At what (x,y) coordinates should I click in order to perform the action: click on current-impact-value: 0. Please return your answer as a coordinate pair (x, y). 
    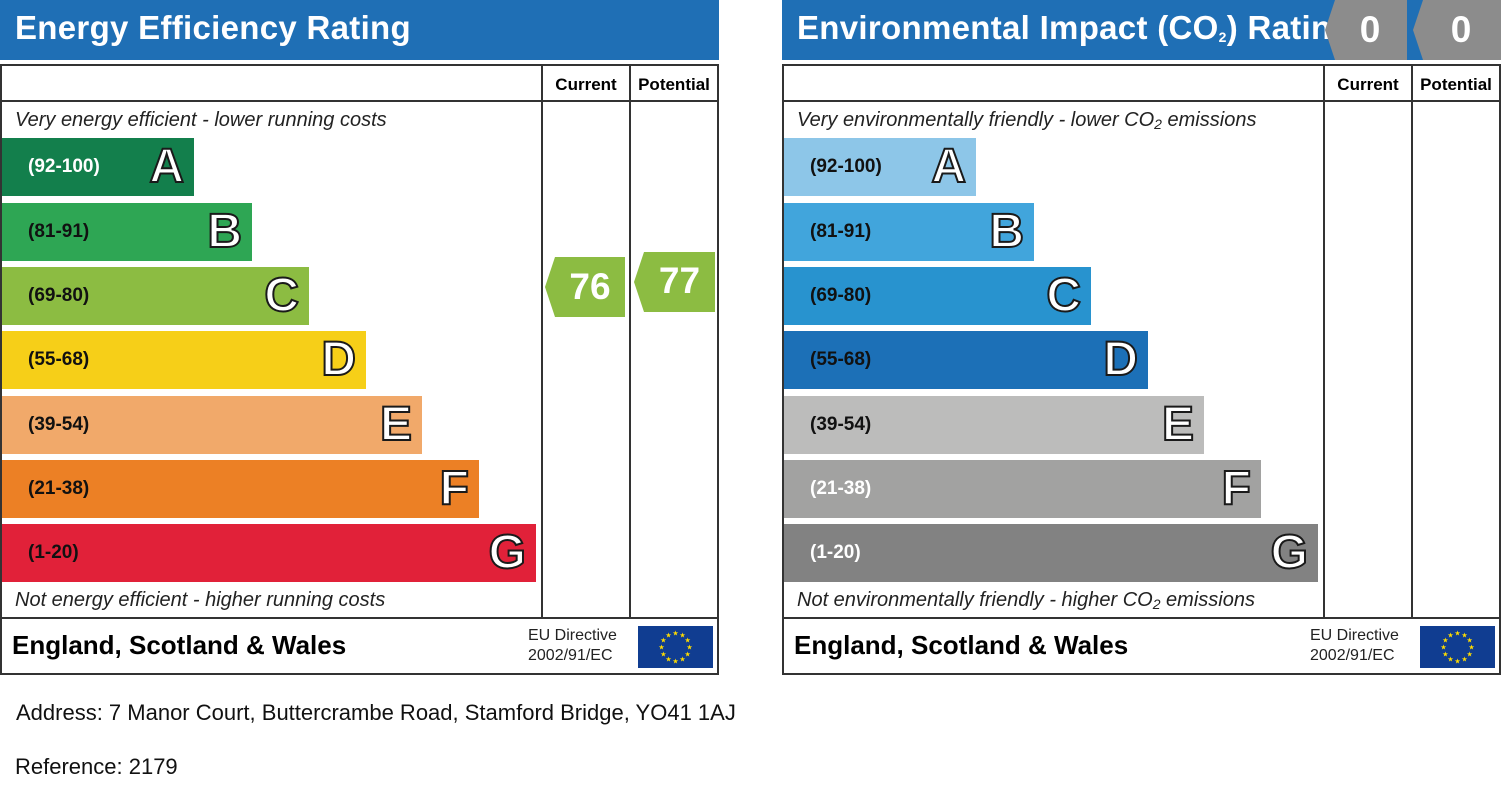
    Looking at the image, I should click on (1370, 29).